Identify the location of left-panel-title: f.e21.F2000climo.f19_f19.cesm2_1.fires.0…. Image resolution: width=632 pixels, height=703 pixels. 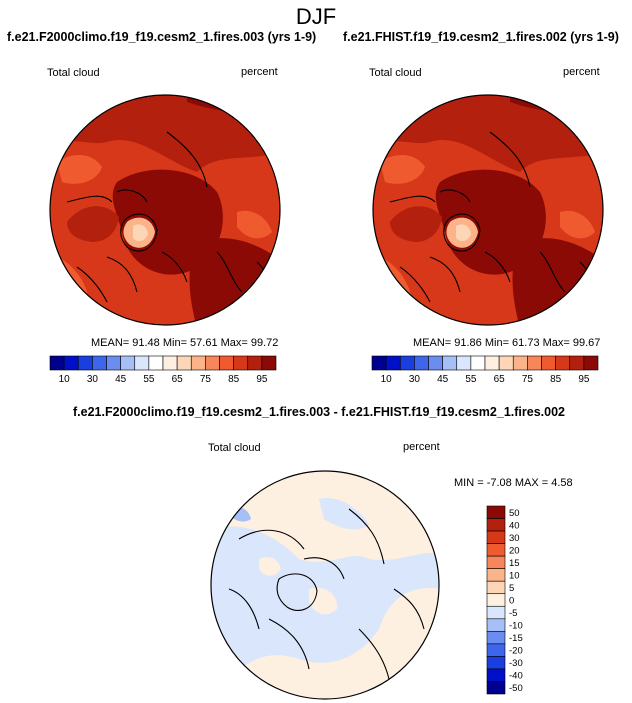
(162, 37).